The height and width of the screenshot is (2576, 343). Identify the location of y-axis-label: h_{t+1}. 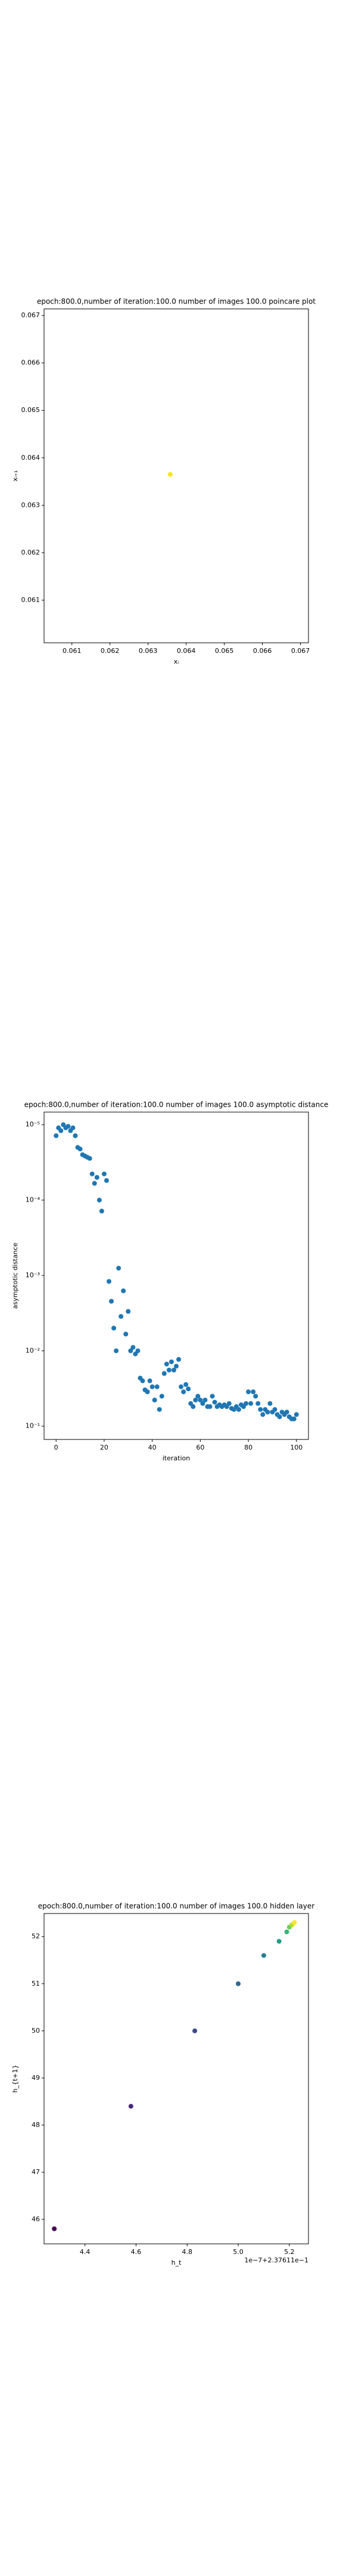
(15, 2079).